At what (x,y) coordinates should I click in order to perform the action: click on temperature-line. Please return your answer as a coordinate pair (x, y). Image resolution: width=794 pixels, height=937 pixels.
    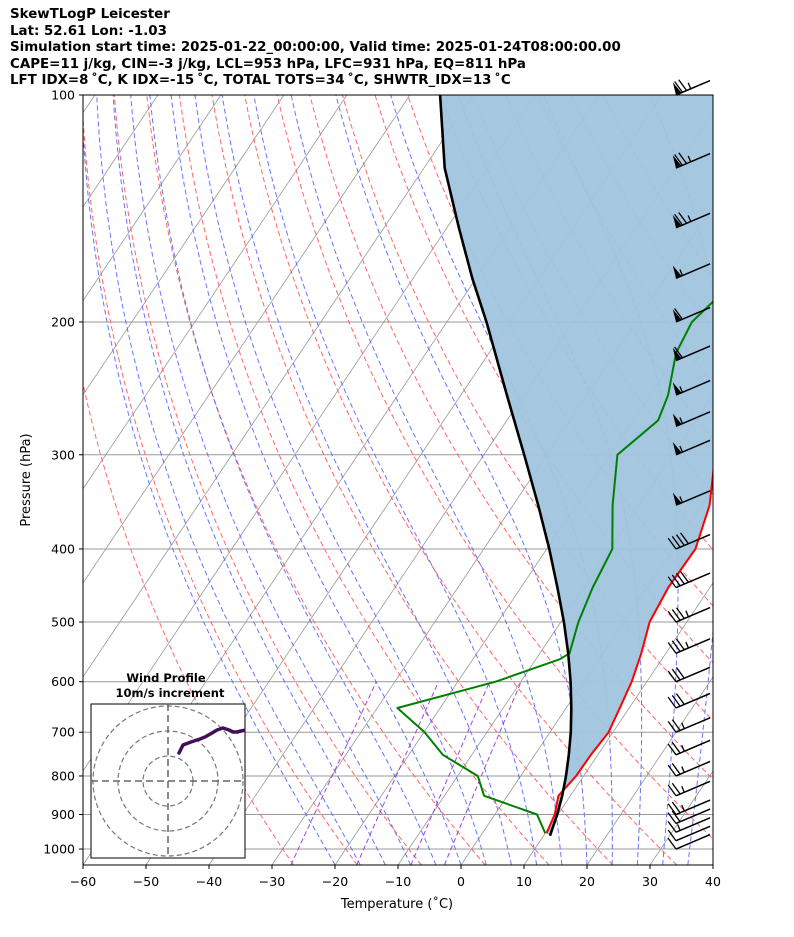
    Looking at the image, I should click on (629, 649).